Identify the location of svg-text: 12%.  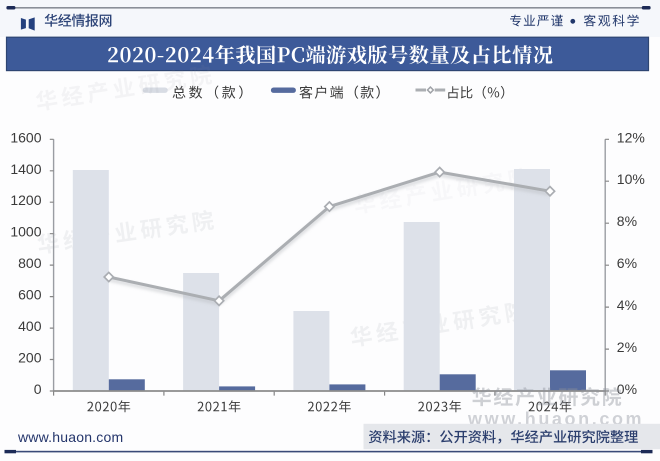
(631, 137).